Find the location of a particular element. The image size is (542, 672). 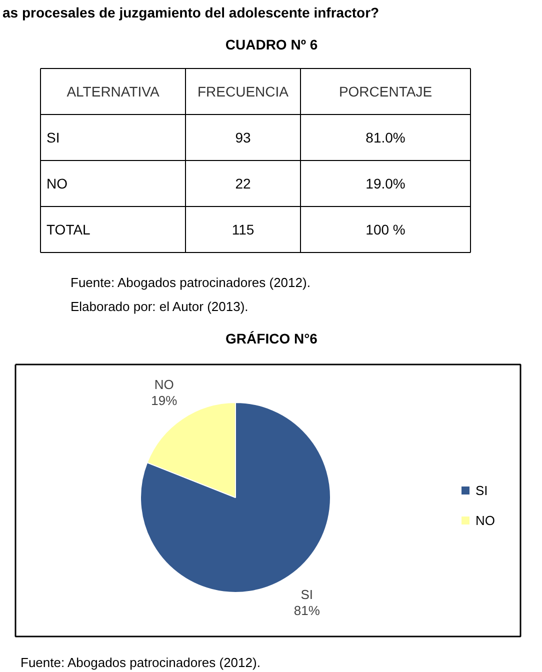

slice-label: NO is located at coordinates (164, 384).